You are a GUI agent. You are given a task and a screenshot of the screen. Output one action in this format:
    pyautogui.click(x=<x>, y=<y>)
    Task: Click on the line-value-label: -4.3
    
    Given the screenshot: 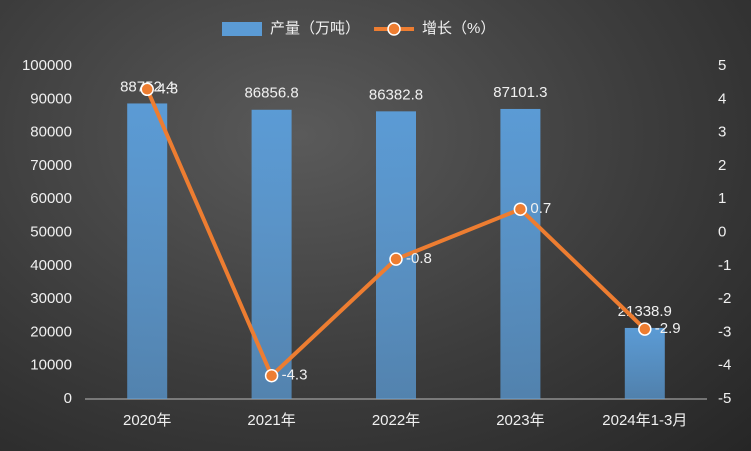 What is the action you would take?
    pyautogui.click(x=295, y=375)
    